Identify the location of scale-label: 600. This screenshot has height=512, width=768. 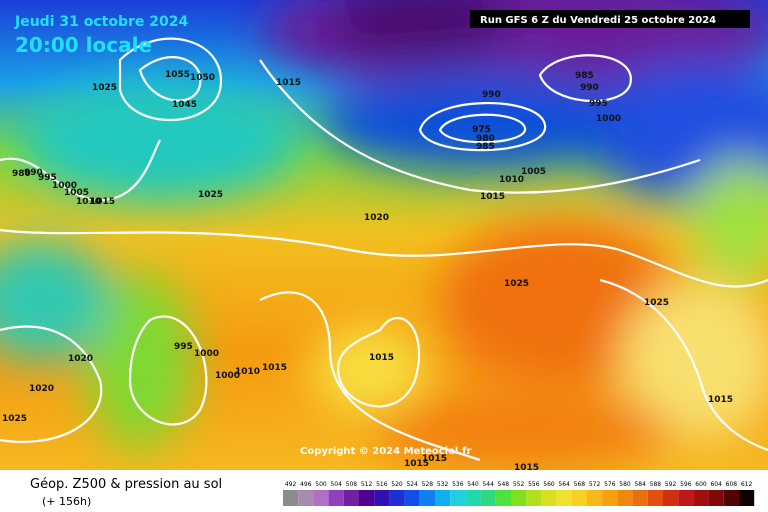
(701, 484).